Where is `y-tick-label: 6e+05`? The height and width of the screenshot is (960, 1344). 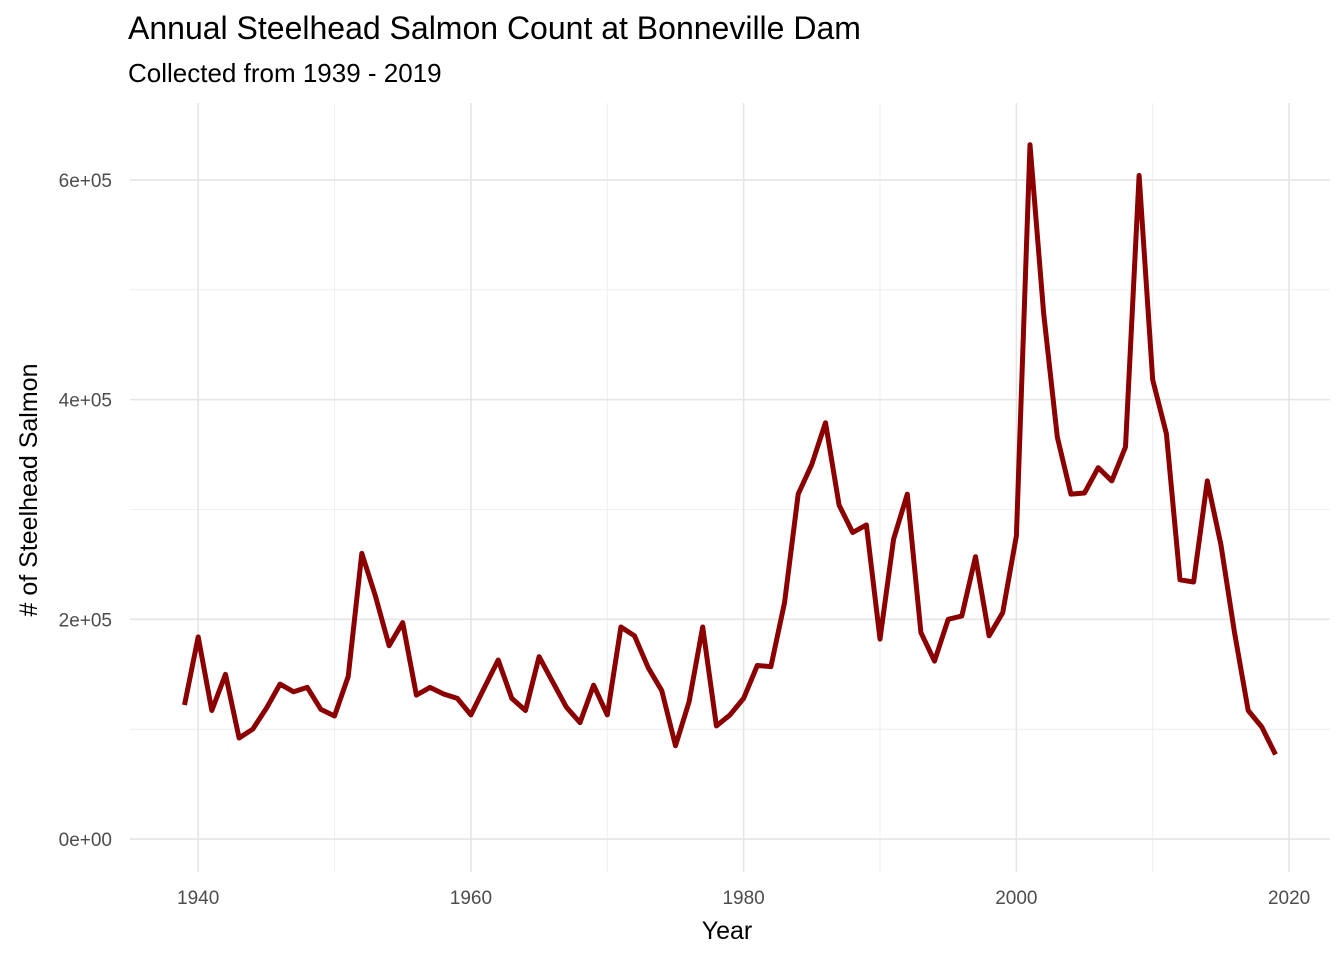
y-tick-label: 6e+05 is located at coordinates (85, 181).